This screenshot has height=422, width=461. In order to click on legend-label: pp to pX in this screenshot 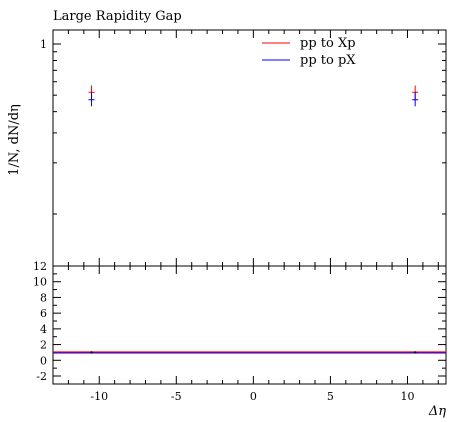, I will do `click(328, 60)`.